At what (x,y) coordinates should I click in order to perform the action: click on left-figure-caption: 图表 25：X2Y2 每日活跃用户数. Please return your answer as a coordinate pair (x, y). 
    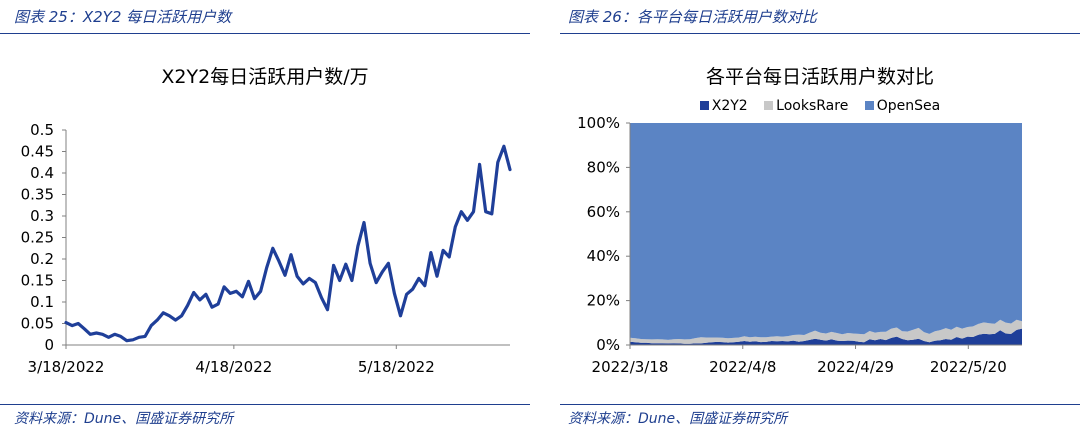
    Looking at the image, I should click on (123, 17).